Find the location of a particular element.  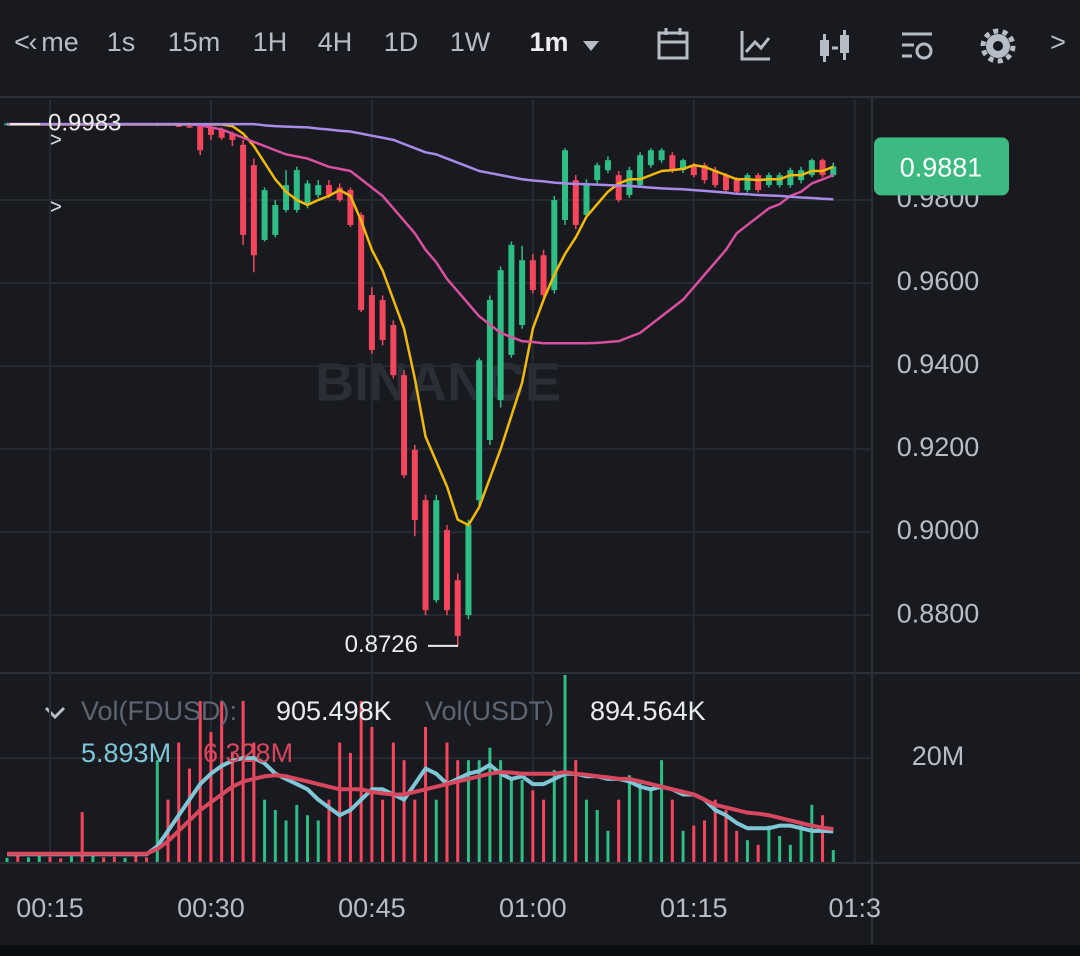

annotation: 0.9983 is located at coordinates (84, 122).